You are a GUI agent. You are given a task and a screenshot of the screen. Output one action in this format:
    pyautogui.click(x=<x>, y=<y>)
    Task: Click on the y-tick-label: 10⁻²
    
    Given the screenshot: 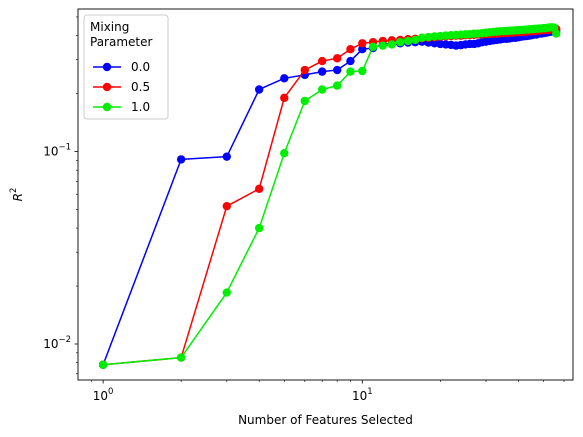 What is the action you would take?
    pyautogui.click(x=57, y=343)
    